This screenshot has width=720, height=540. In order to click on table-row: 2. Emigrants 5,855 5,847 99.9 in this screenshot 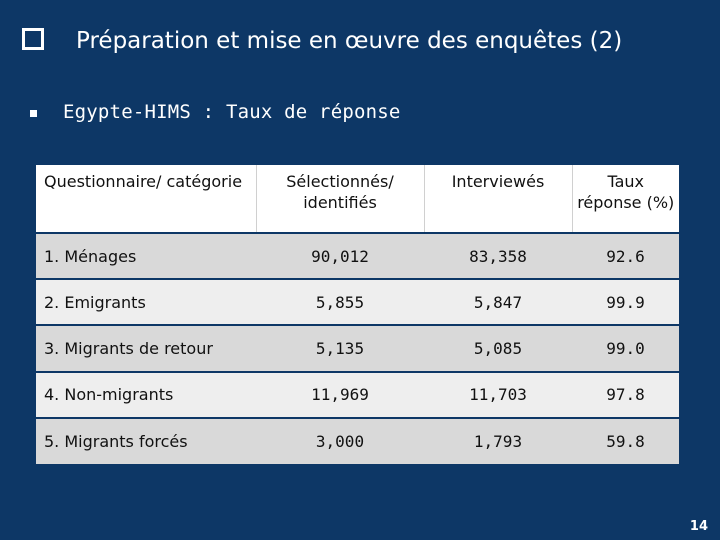, I will do `click(357, 302)`.